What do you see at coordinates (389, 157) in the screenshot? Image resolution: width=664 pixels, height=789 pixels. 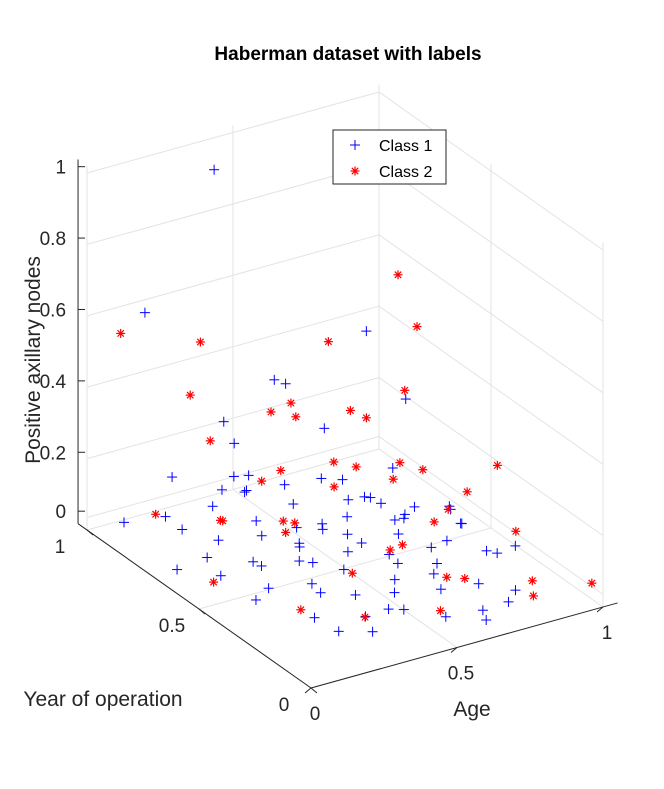 I see `legend-box` at bounding box center [389, 157].